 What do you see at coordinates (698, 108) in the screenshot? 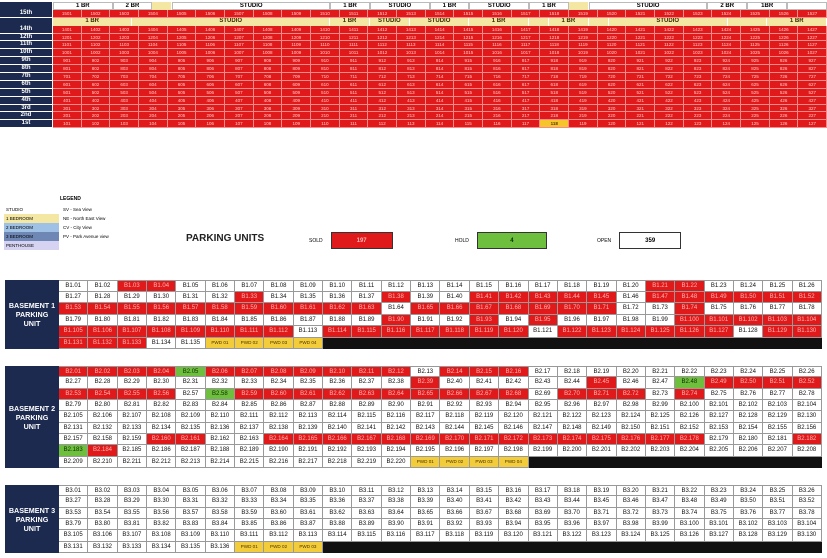
I see `unit-cell: 323` at bounding box center [698, 108].